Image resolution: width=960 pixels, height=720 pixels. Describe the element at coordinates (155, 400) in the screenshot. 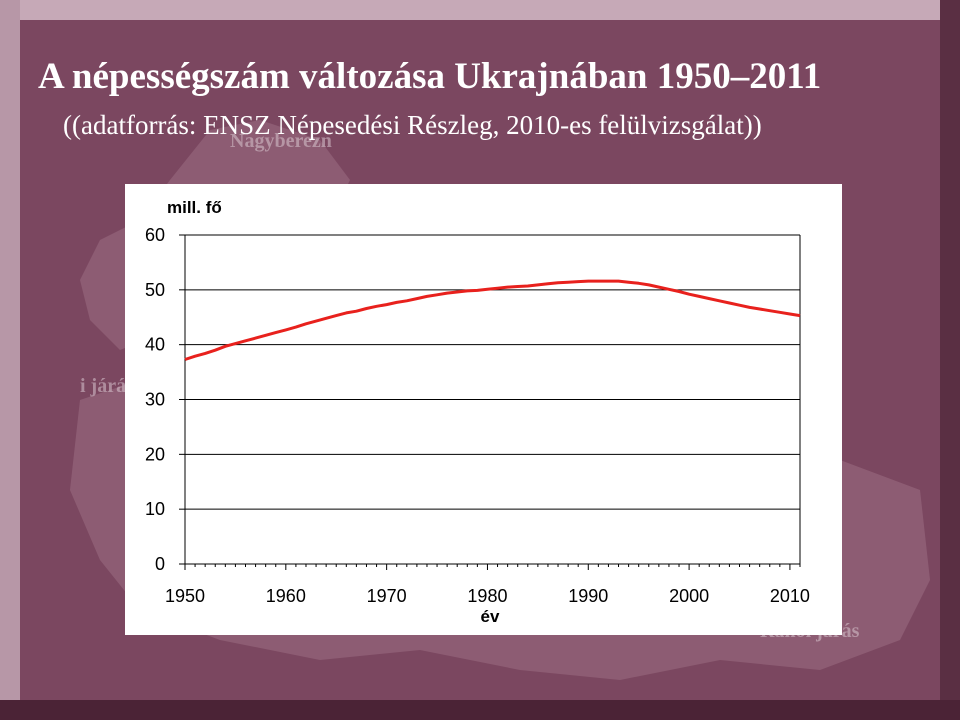

I see `y-tick-label: 30` at that location.